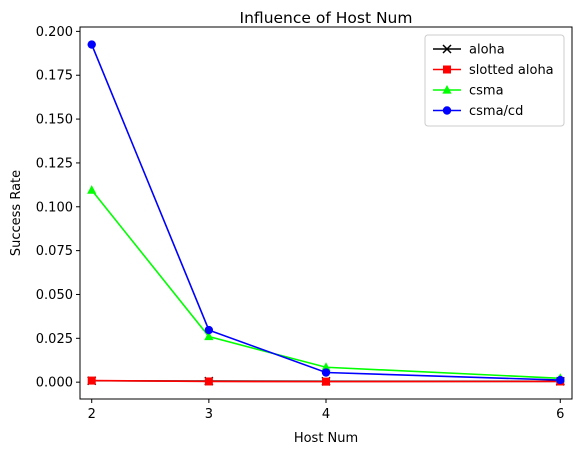  I want to click on x-tick-label: 6, so click(560, 414).